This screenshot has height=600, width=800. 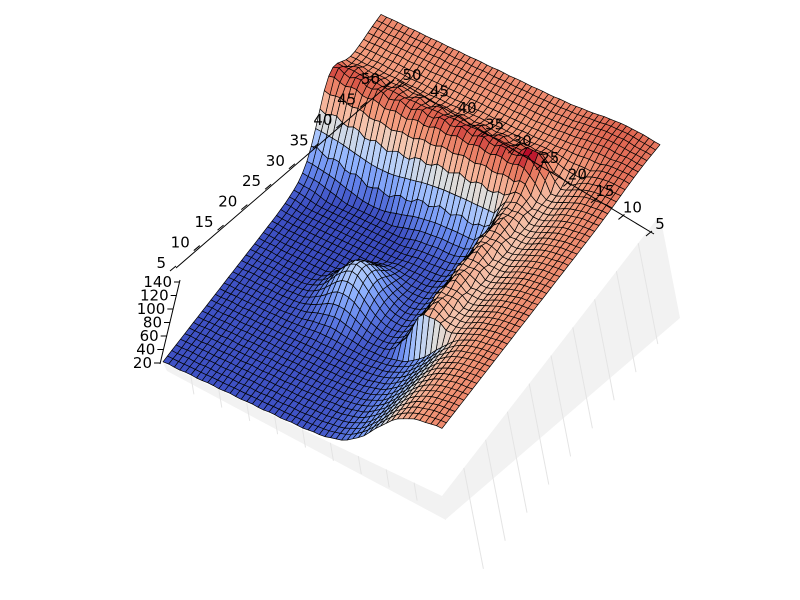 I want to click on y-tick-label: 30, so click(x=275, y=161).